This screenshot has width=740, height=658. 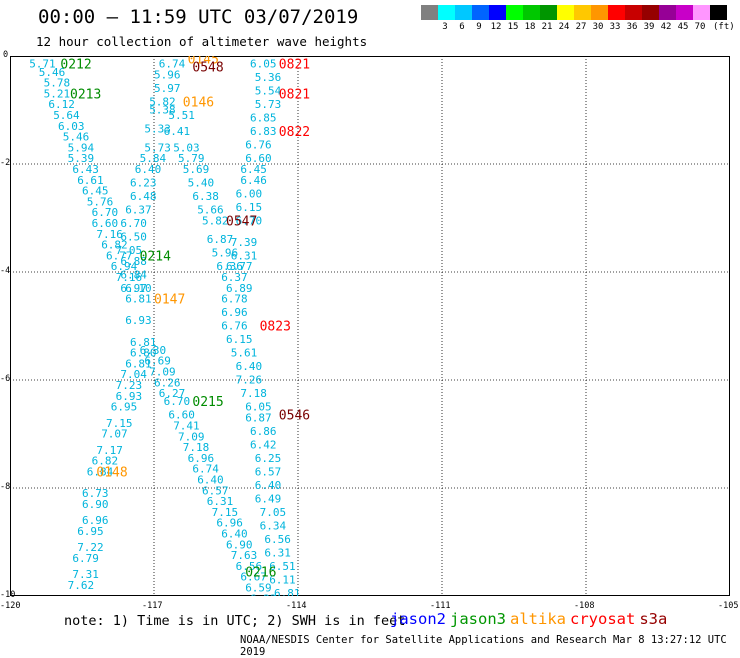 What do you see at coordinates (547, 27) in the screenshot?
I see `scale-label: 21` at bounding box center [547, 27].